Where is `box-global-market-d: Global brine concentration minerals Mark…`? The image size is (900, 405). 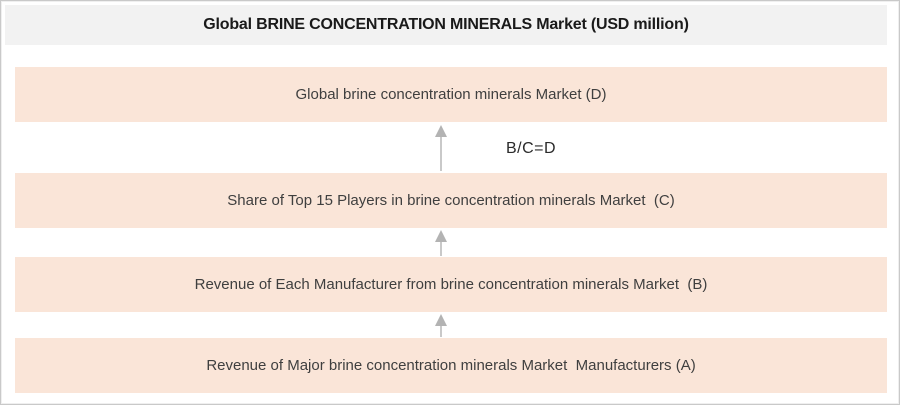
box-global-market-d: Global brine concentration minerals Mark… is located at coordinates (451, 94).